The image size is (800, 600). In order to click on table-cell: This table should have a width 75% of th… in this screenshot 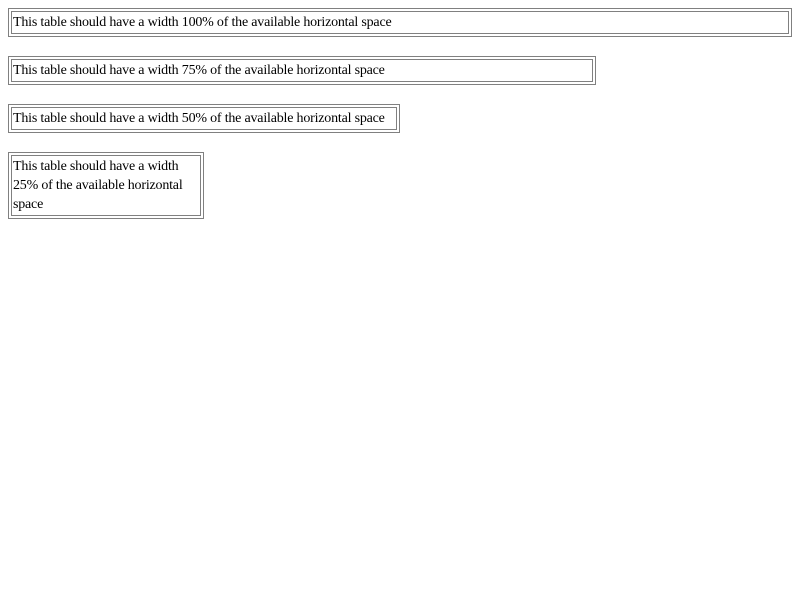, I will do `click(302, 70)`.